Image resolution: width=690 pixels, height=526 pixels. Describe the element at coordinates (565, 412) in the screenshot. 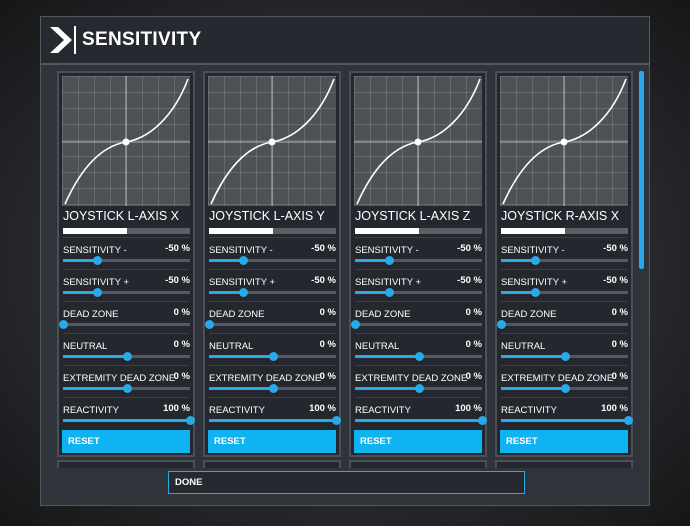

I see `reactivity-row: REACTIVITY 100 %` at that location.